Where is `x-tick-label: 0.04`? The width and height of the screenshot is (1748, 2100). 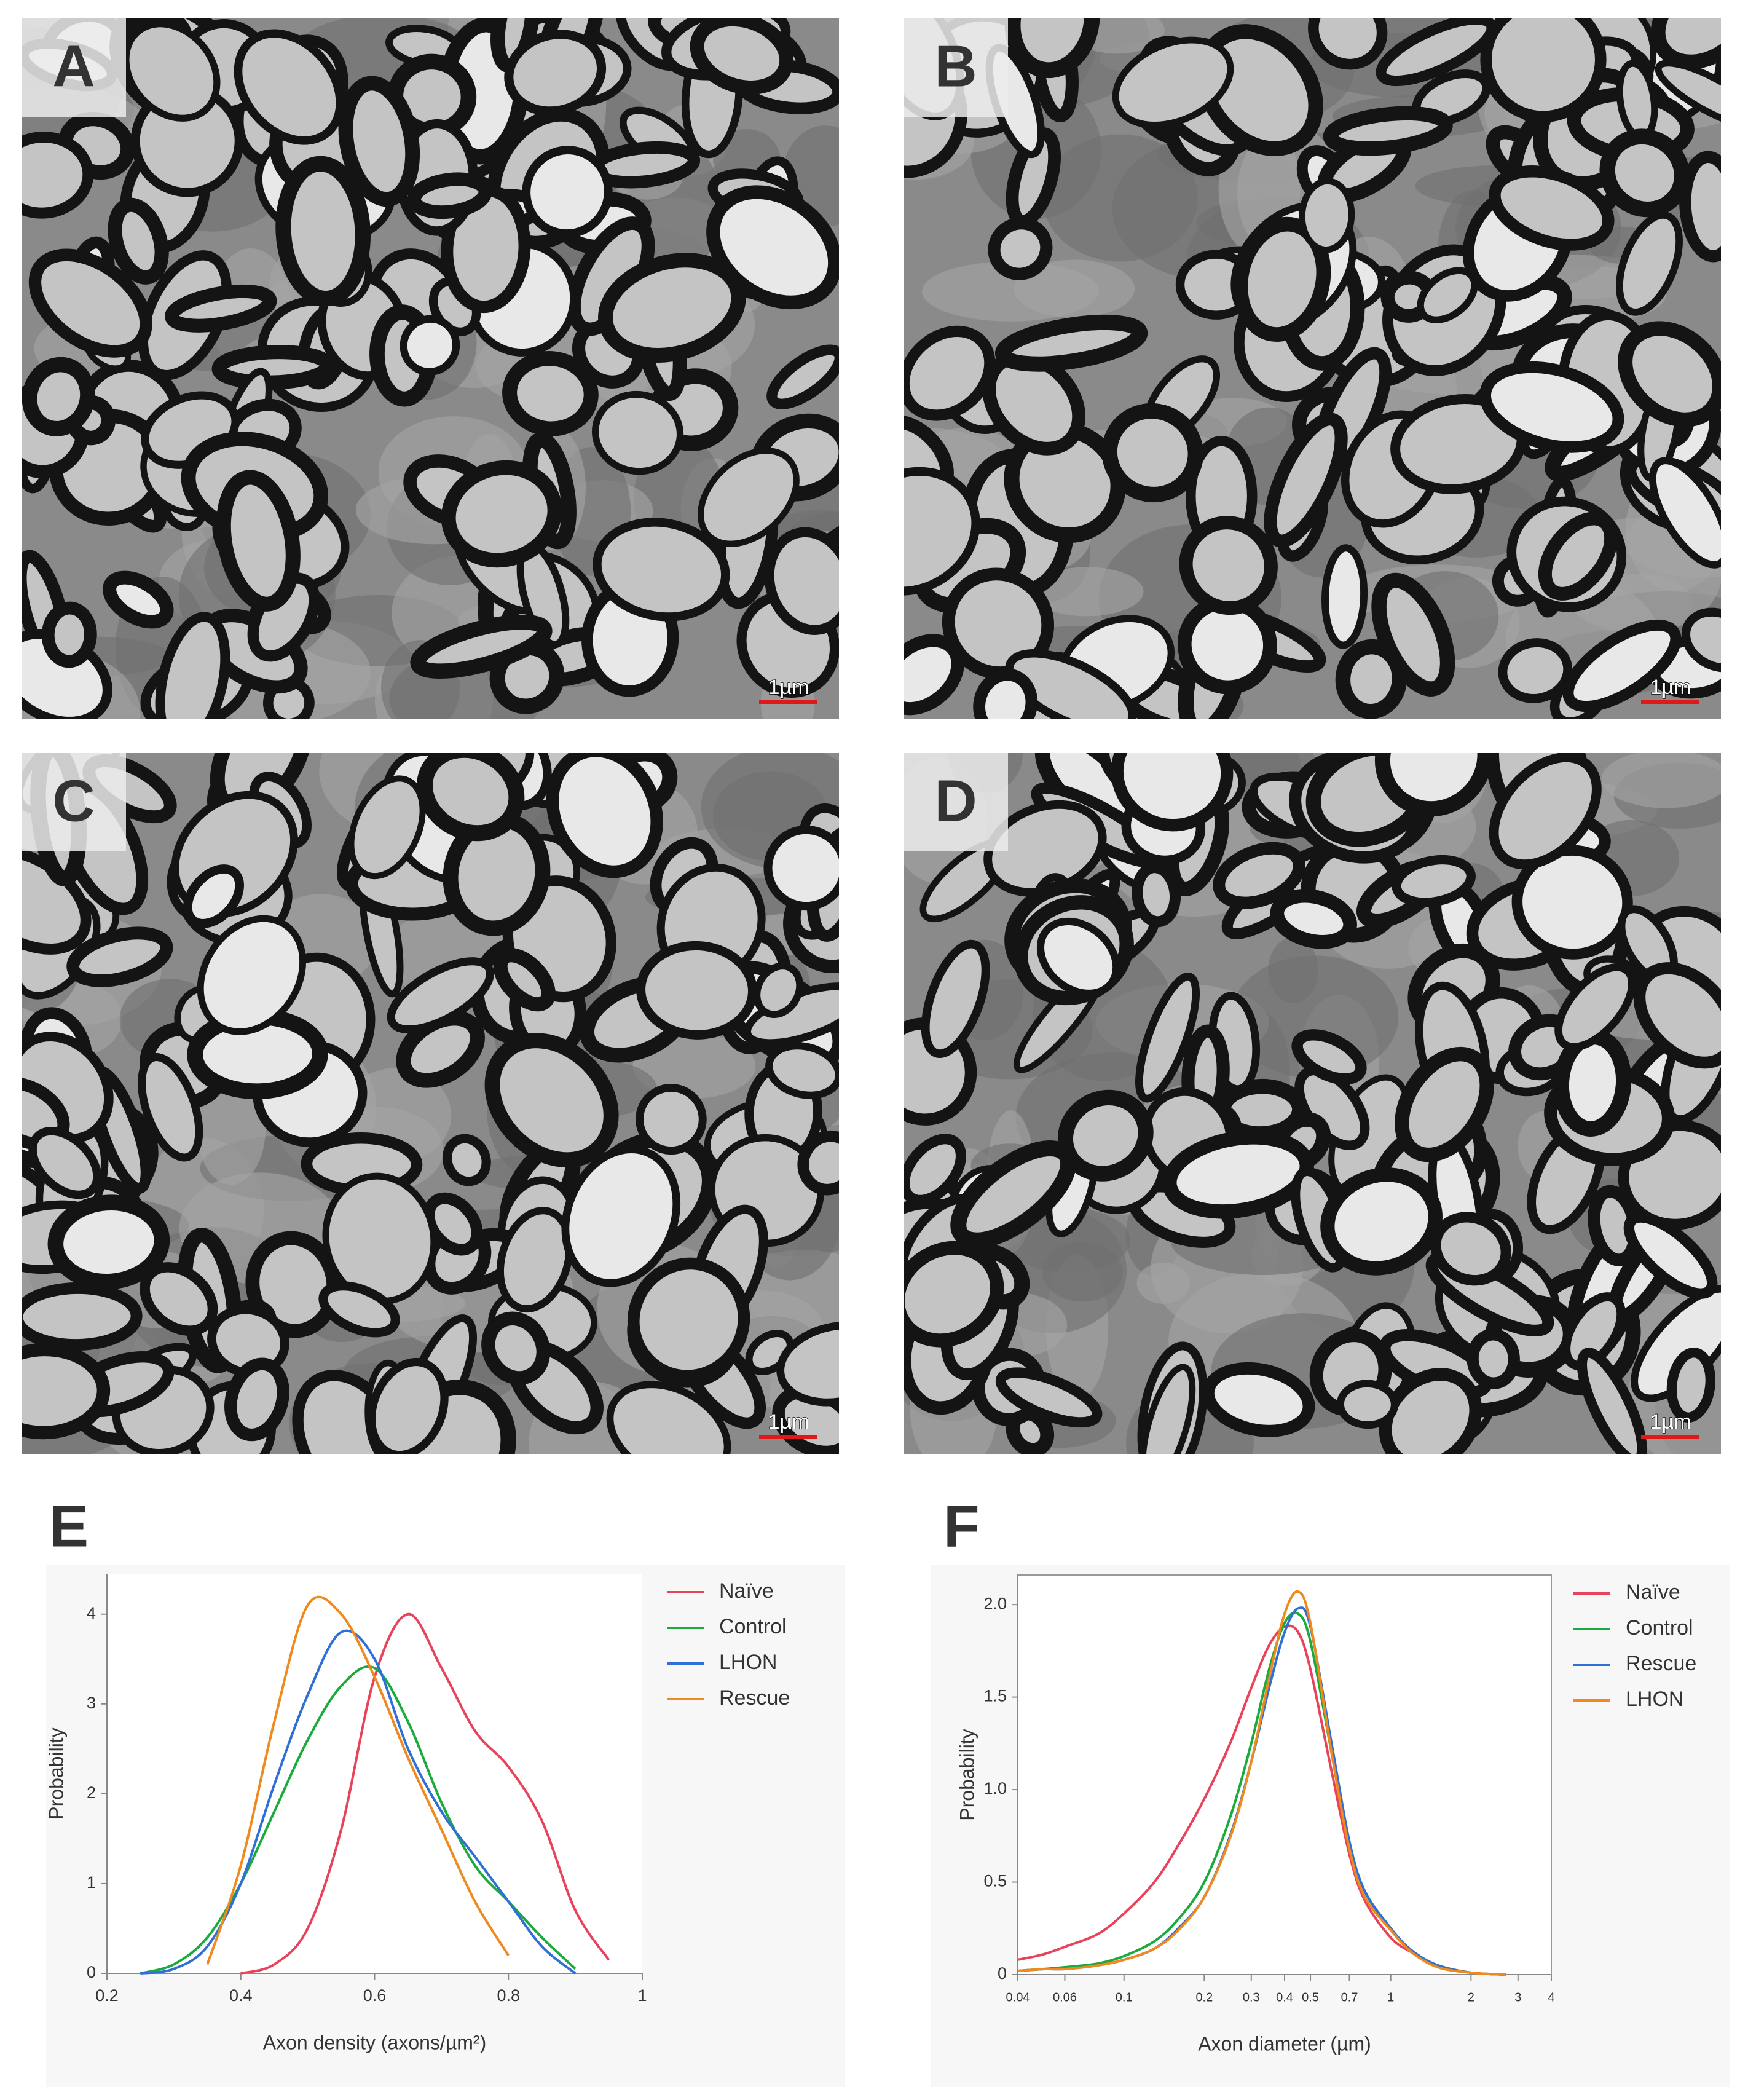
x-tick-label: 0.04 is located at coordinates (1018, 1998).